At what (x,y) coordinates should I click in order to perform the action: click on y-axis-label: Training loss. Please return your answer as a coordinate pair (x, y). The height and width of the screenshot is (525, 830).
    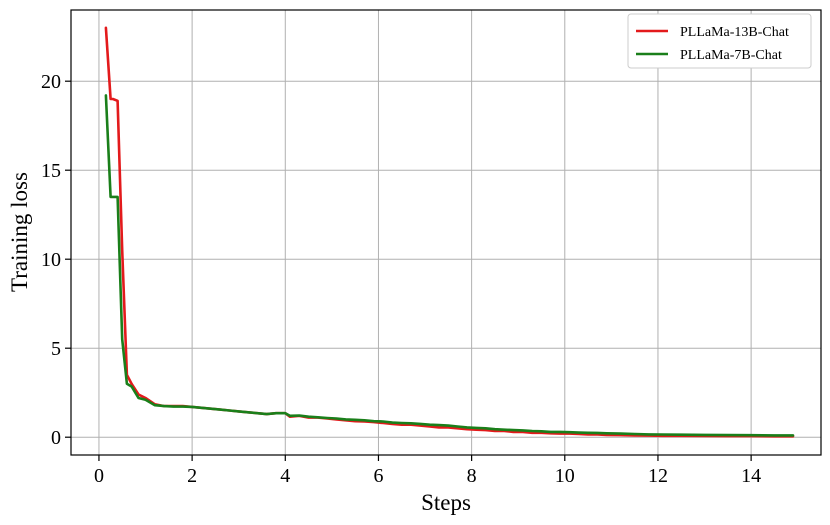
    Looking at the image, I should click on (19, 232).